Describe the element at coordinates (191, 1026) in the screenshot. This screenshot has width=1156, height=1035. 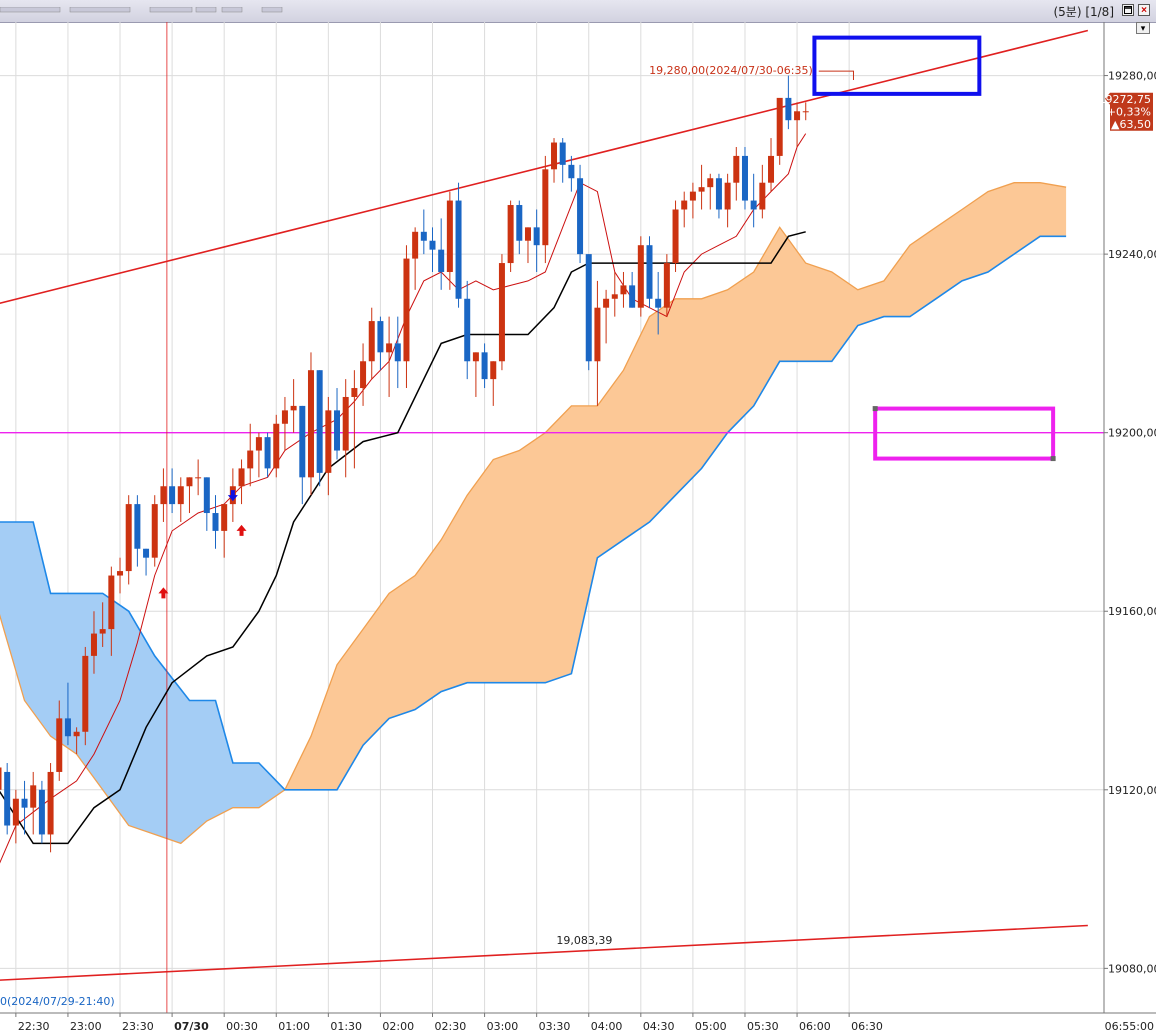
I see `x-date-label: 07/30` at that location.